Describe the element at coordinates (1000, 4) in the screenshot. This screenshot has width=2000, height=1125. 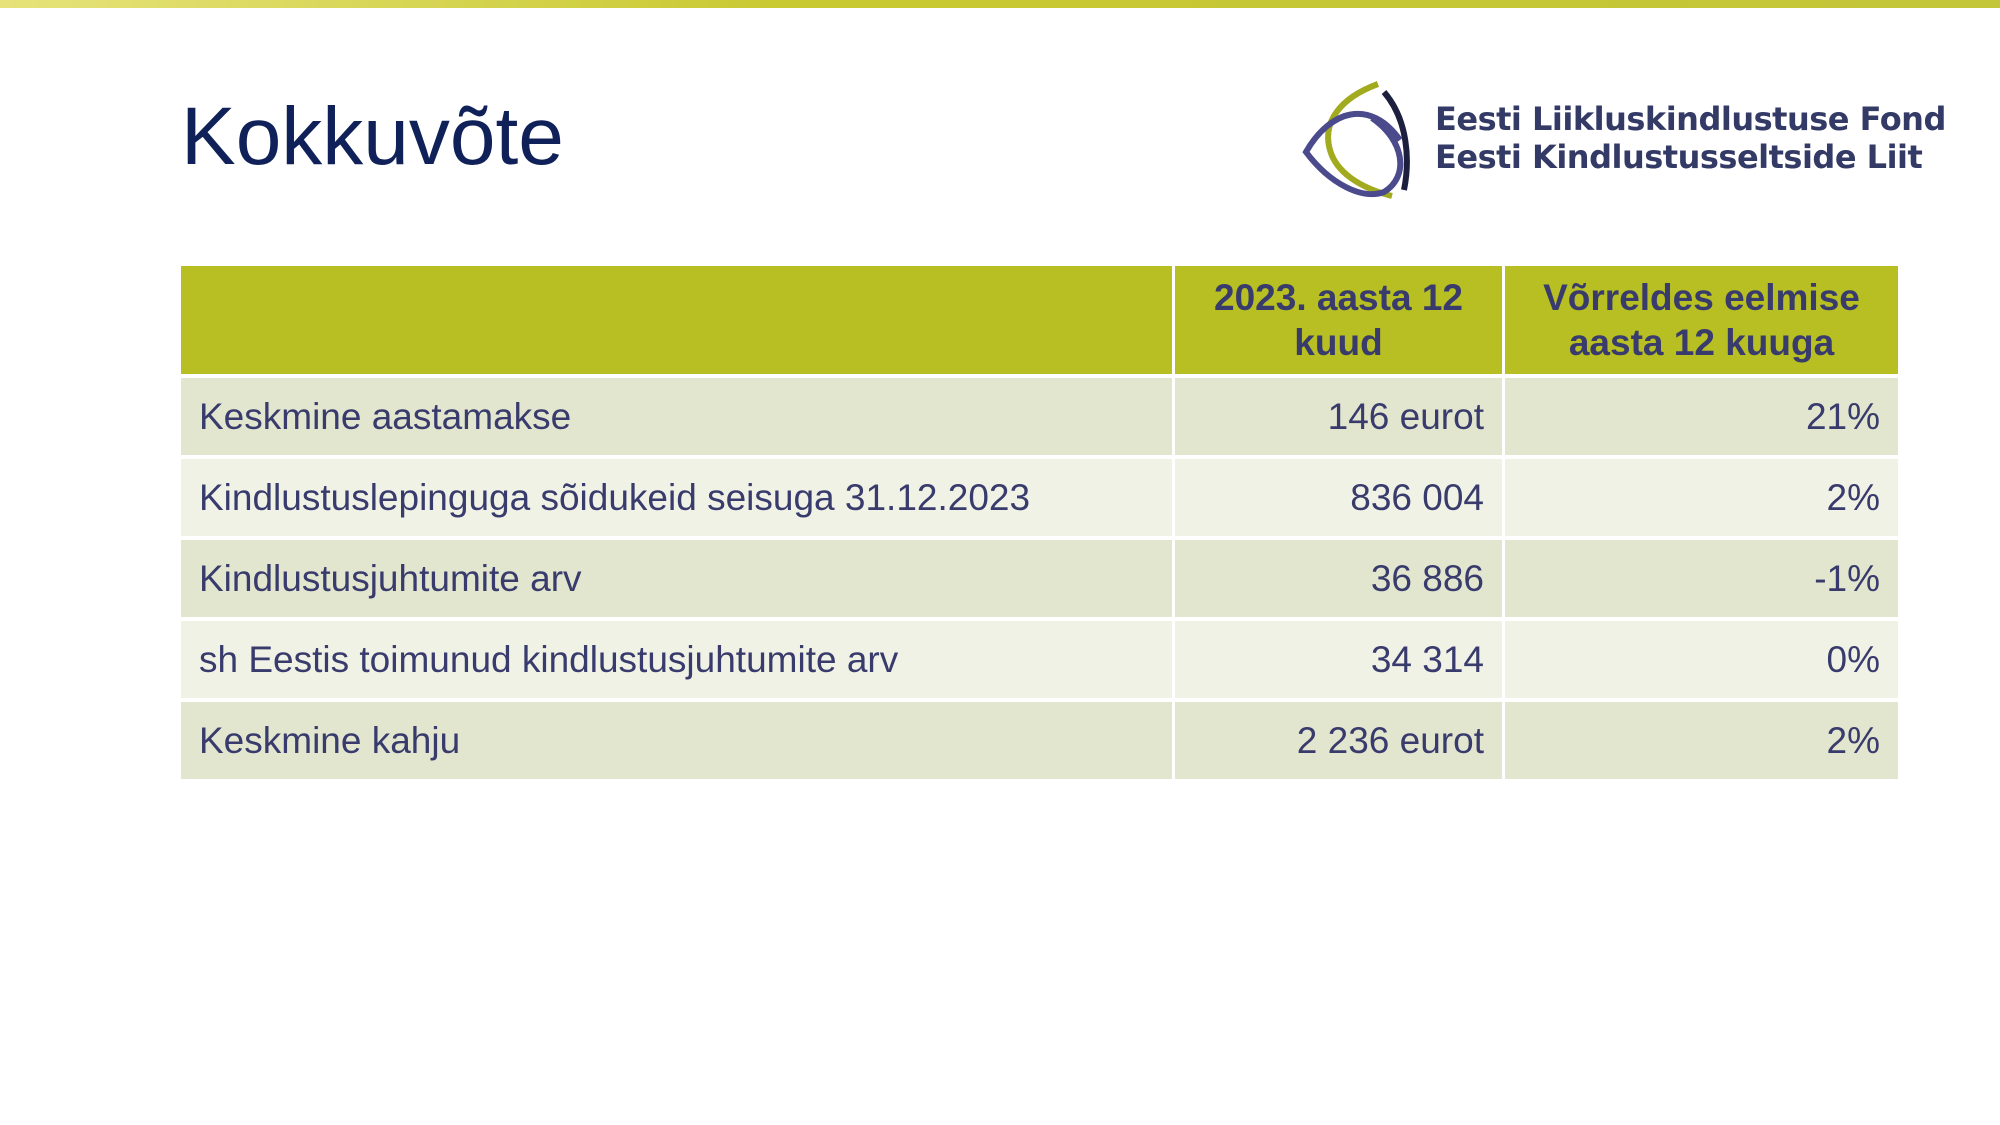
I see `top-bar` at that location.